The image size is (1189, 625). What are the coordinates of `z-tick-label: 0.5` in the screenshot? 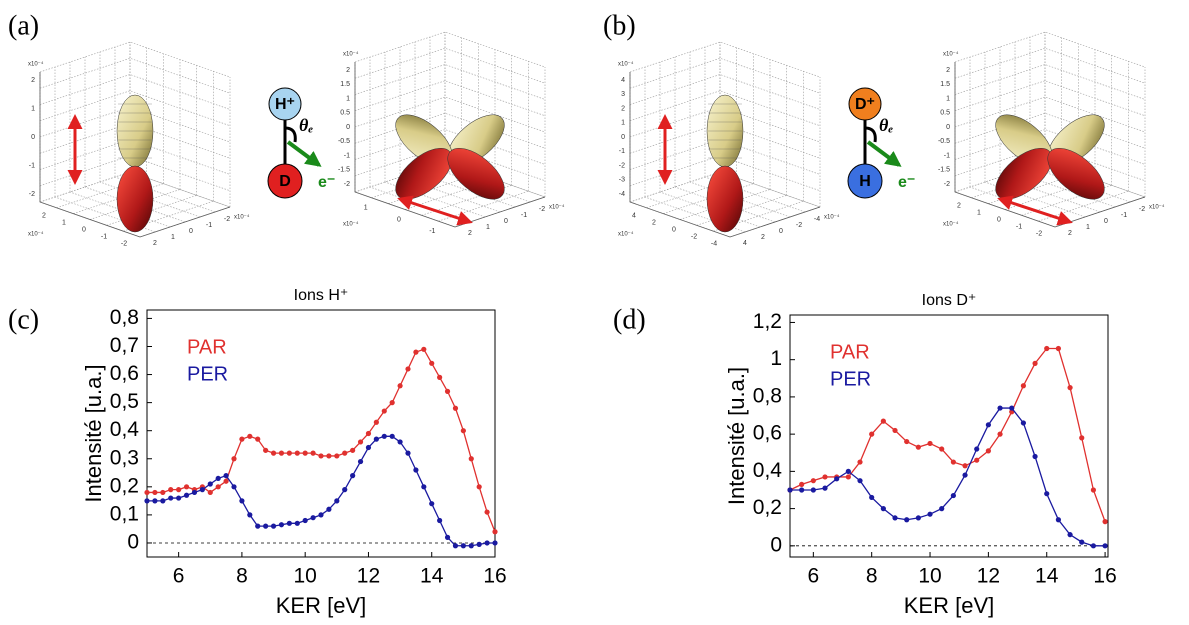 It's located at (345, 113).